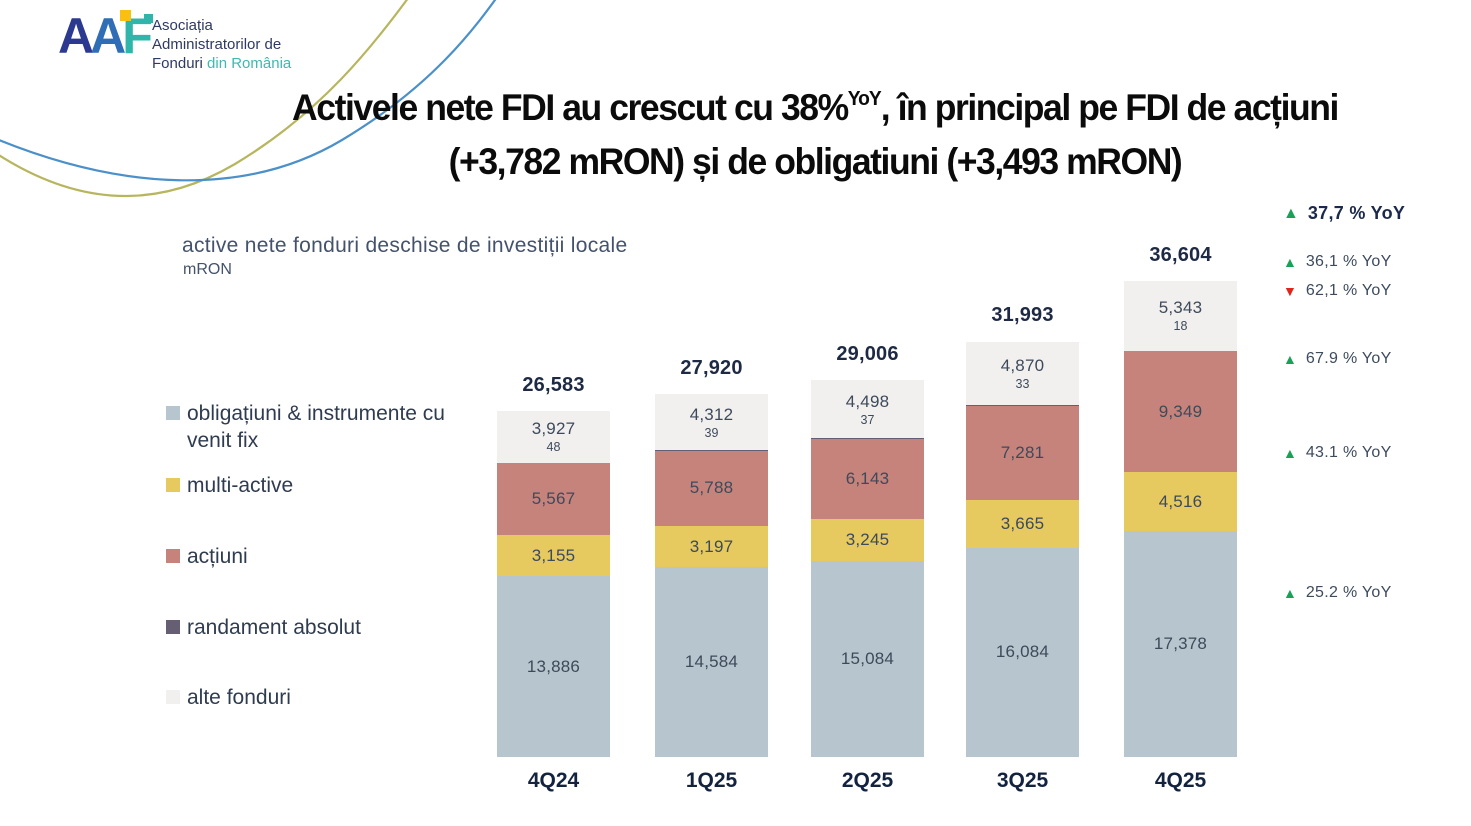 This screenshot has height=826, width=1471. I want to click on segment-value: 3,155, so click(553, 555).